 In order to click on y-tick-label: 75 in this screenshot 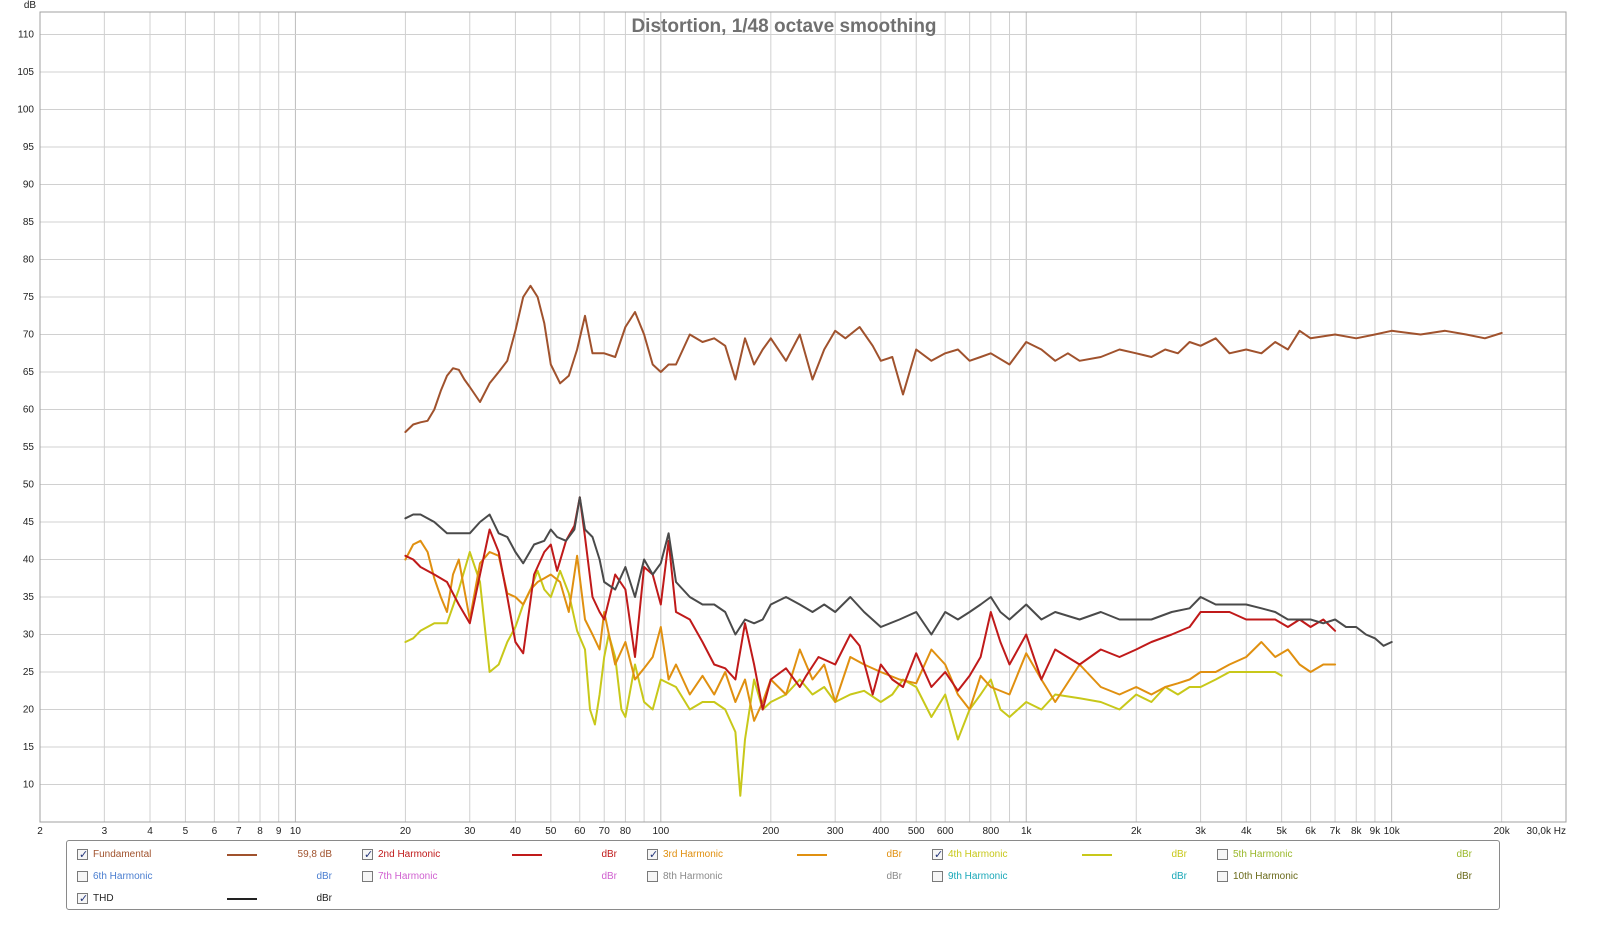, I will do `click(29, 297)`.